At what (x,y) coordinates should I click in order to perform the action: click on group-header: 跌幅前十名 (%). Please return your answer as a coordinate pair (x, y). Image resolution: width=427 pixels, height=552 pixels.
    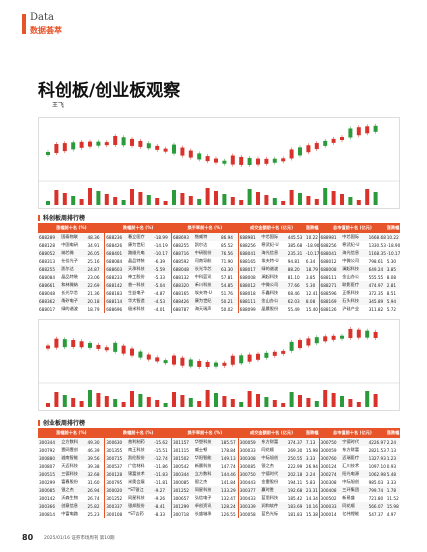
    Looking at the image, I should click on (138, 433).